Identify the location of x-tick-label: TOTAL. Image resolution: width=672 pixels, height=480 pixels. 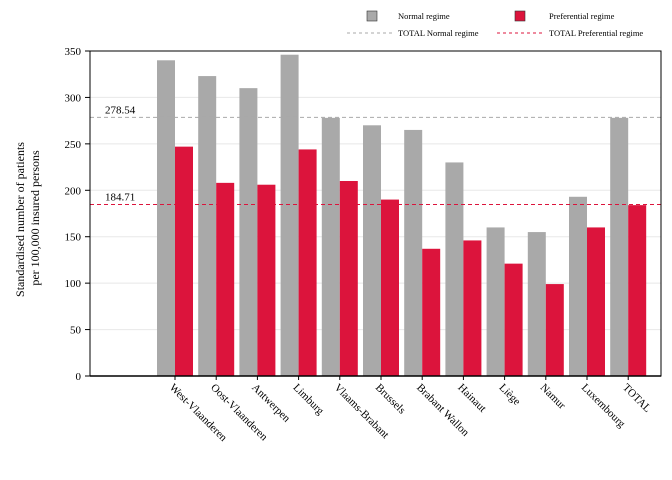
(636, 398).